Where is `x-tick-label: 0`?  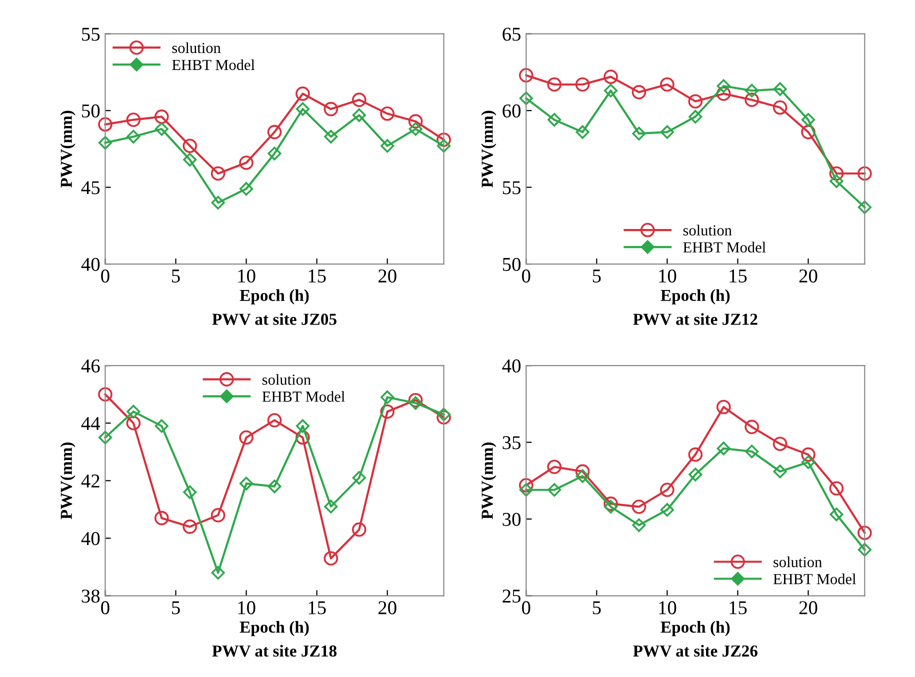
x-tick-label: 0 is located at coordinates (105, 607).